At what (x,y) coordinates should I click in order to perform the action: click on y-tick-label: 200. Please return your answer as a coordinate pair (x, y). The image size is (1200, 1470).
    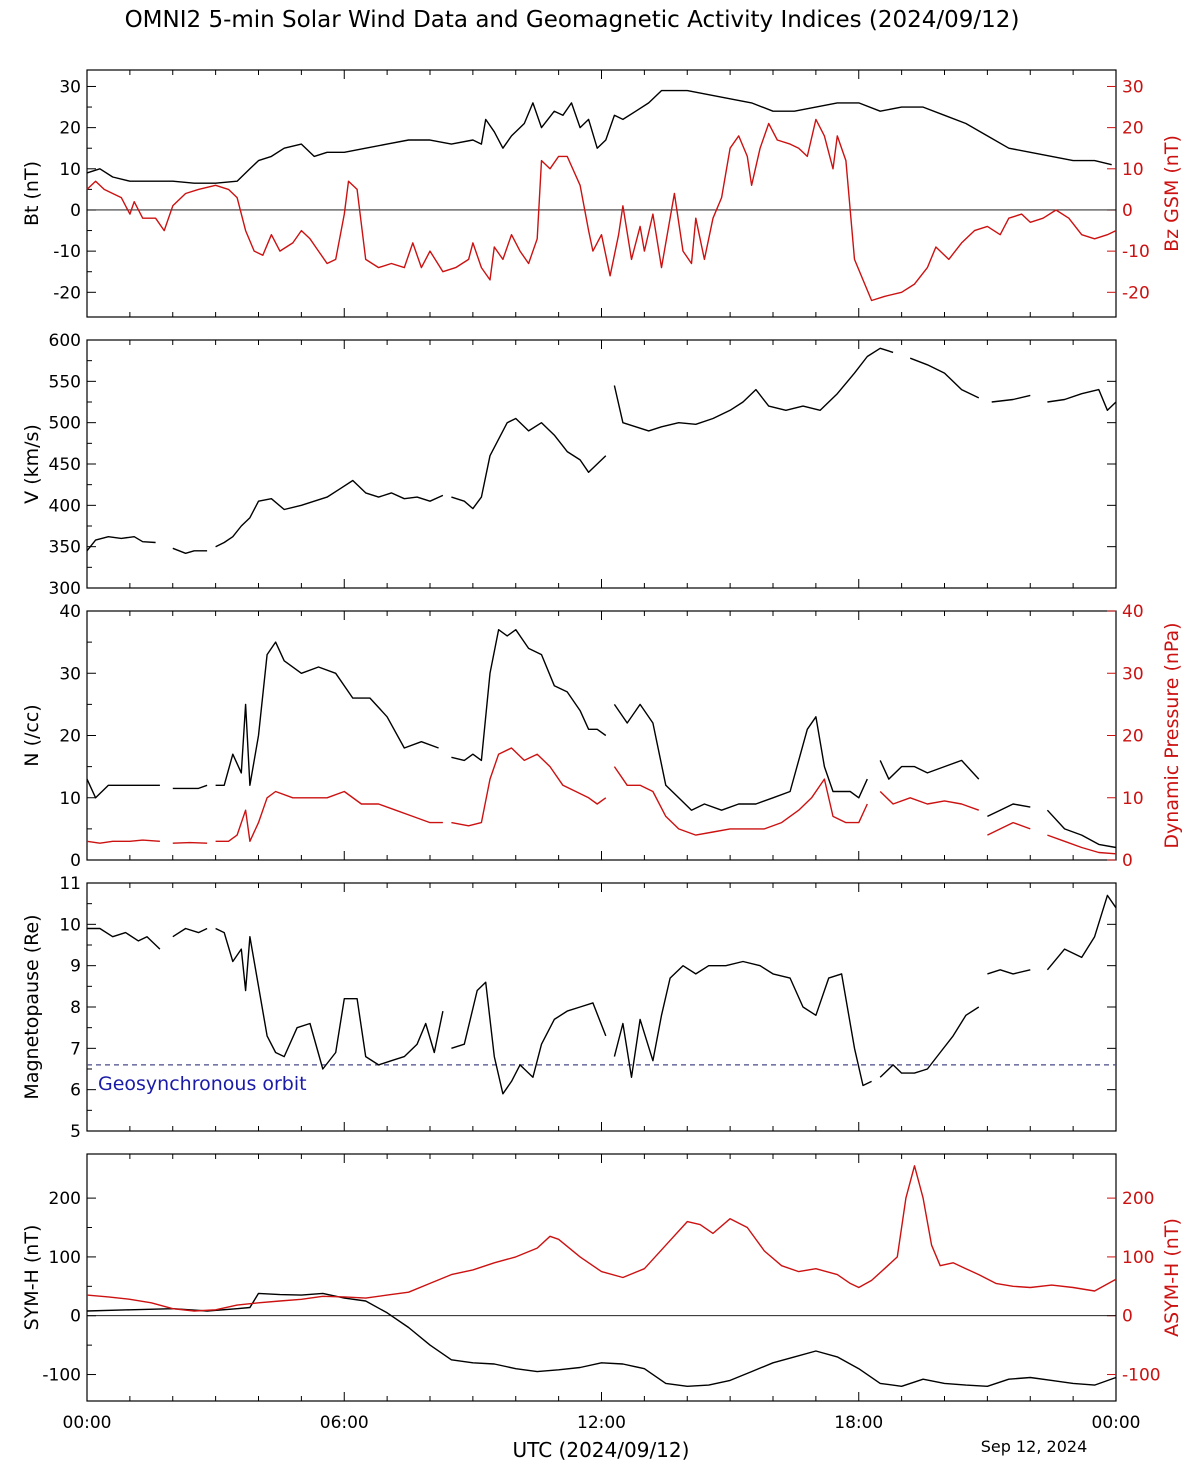
    Looking at the image, I should click on (65, 1199).